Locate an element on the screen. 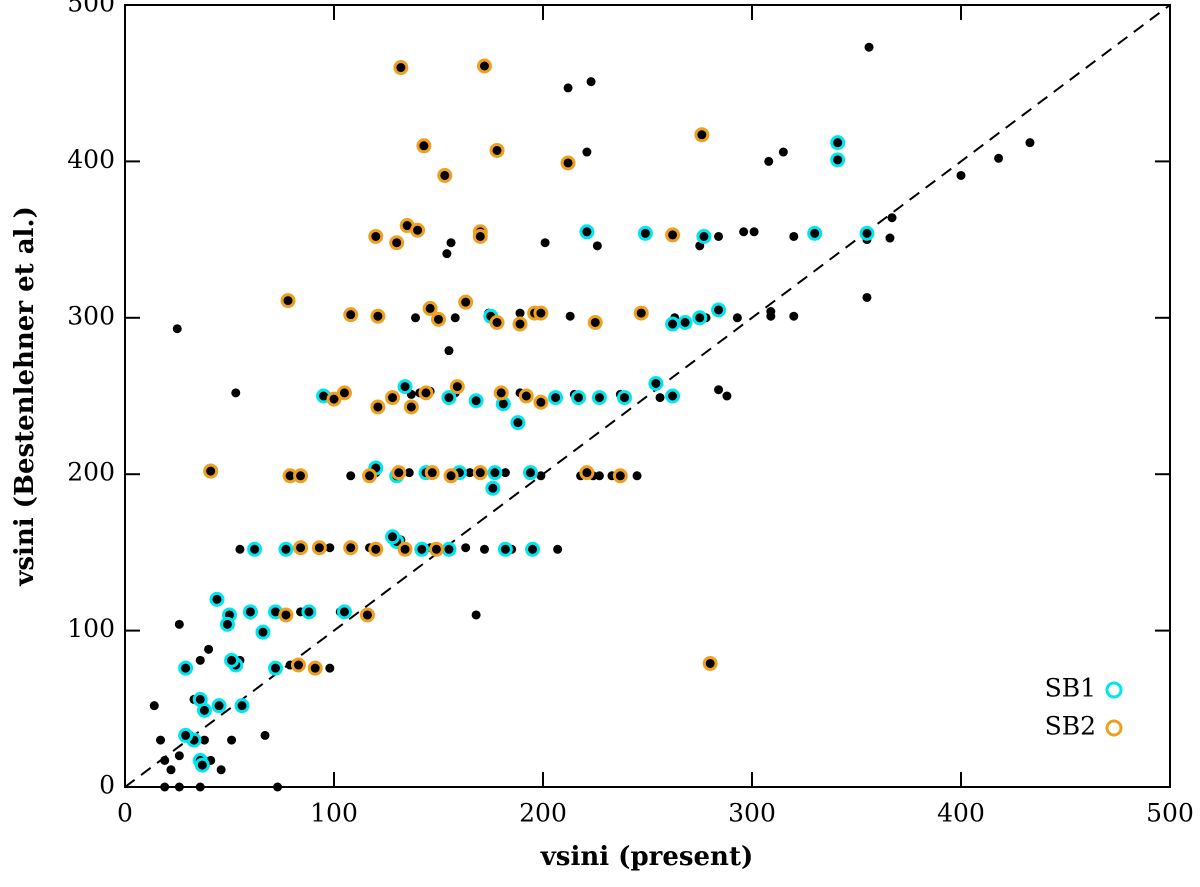 The width and height of the screenshot is (1200, 887). legend-marker is located at coordinates (1114, 728).